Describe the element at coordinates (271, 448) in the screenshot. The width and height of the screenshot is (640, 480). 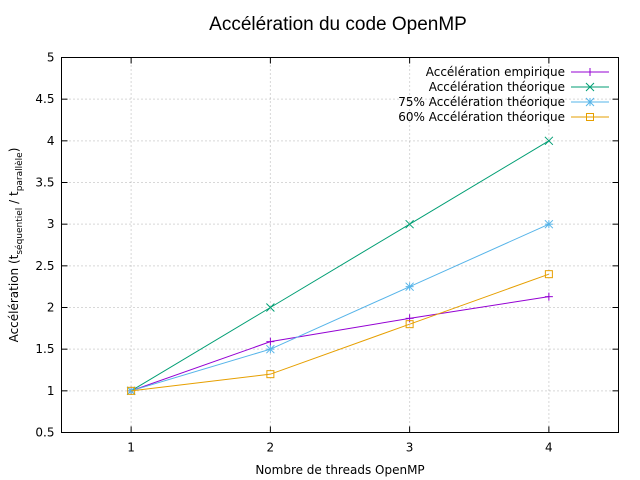
I see `x-tick-label: 2` at that location.